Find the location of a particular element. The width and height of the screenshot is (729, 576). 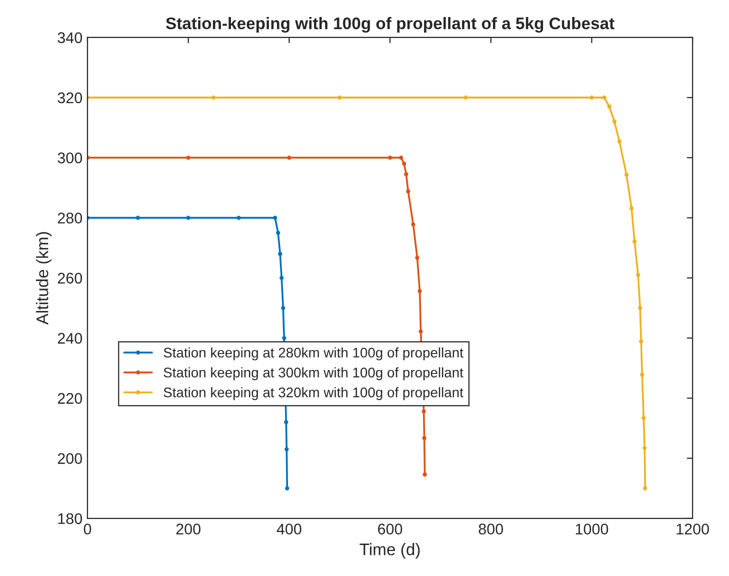

x-tick-label: 600 is located at coordinates (390, 529).